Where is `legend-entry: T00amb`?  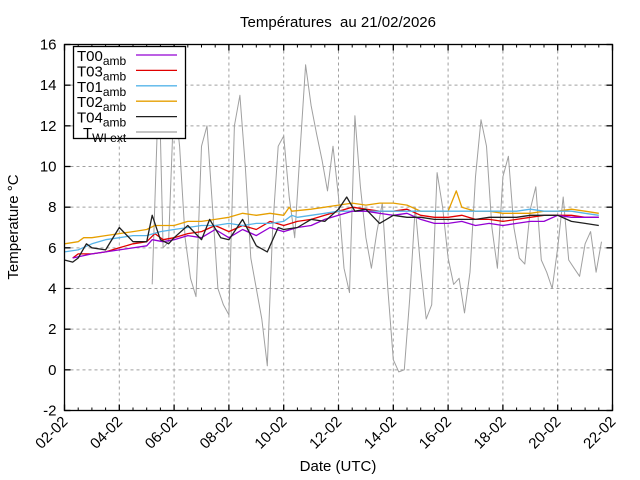
legend-entry: T00amb is located at coordinates (127, 58).